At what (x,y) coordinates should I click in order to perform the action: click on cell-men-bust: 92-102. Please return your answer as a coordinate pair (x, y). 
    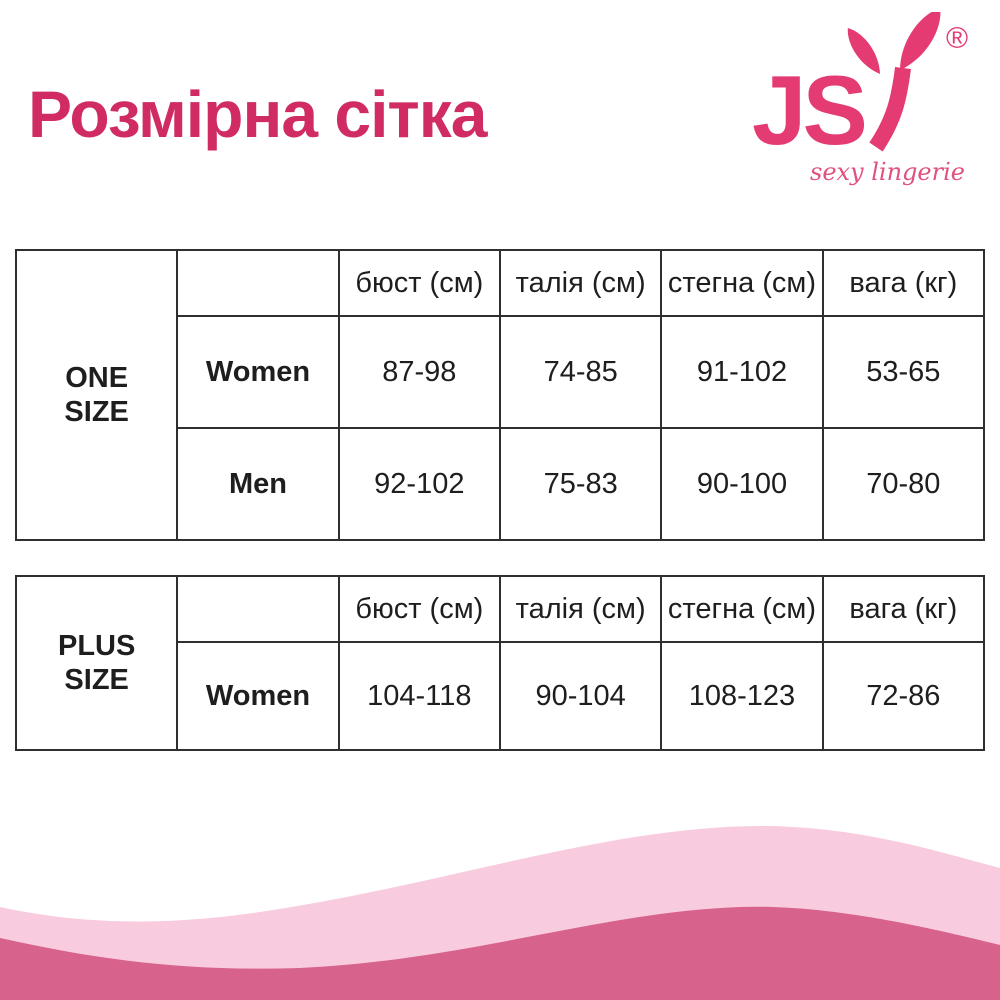
    Looking at the image, I should click on (419, 484).